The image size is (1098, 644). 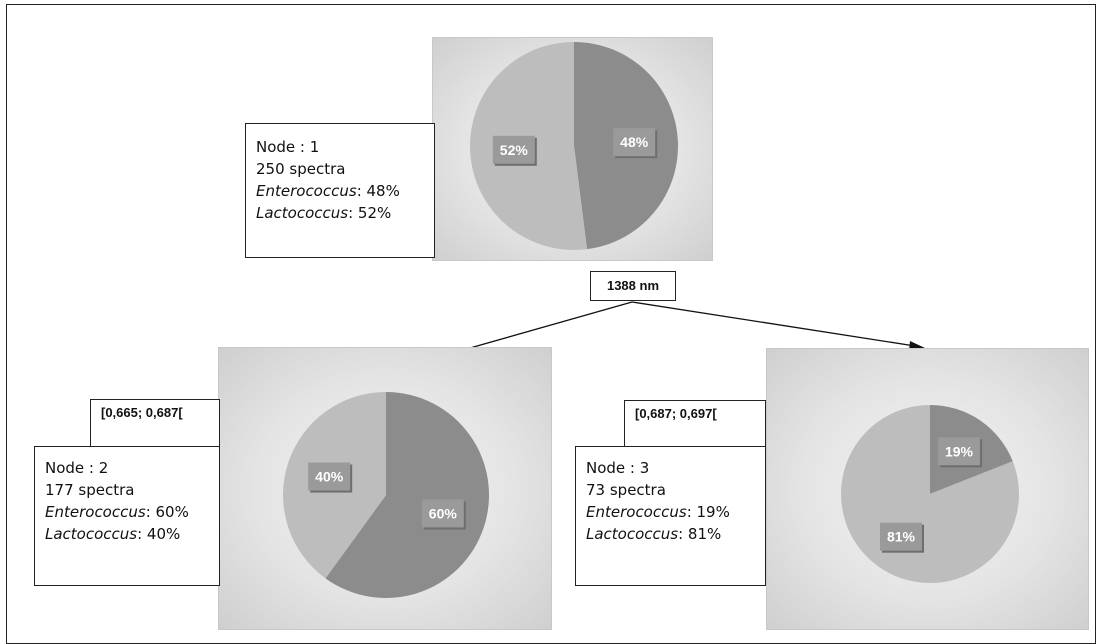 I want to click on pie-chart-node-2: 60% 40%, so click(x=386, y=495).